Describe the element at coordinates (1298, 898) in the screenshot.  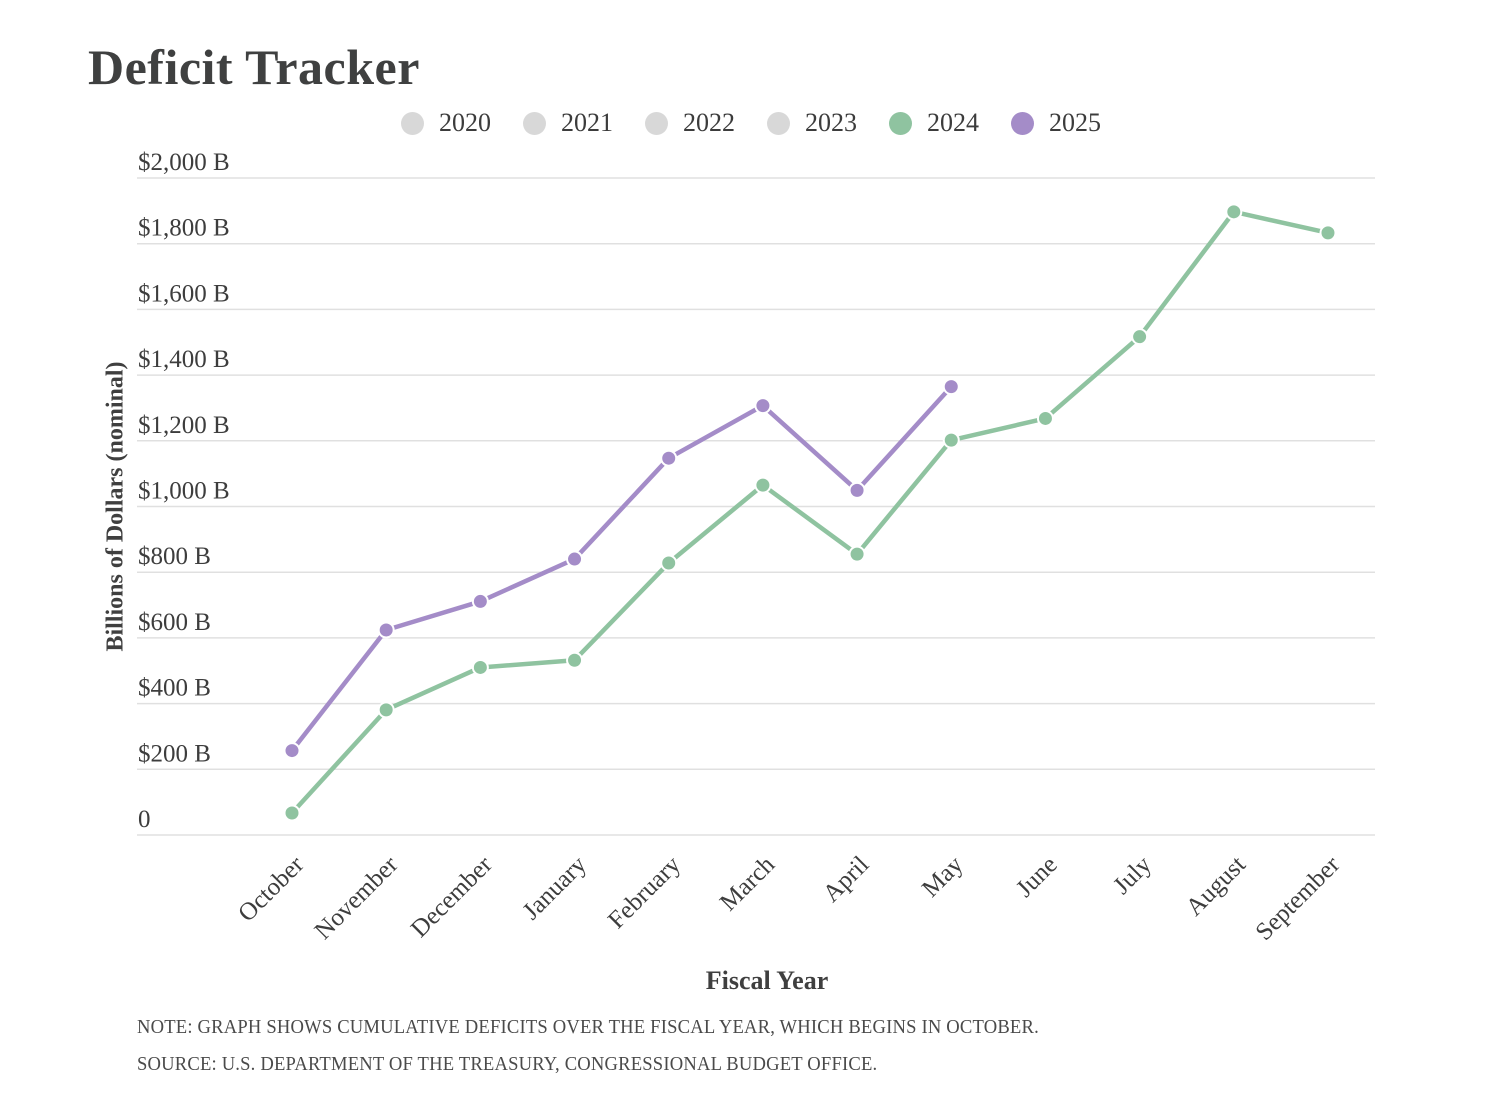
I see `x-tick-label: September` at that location.